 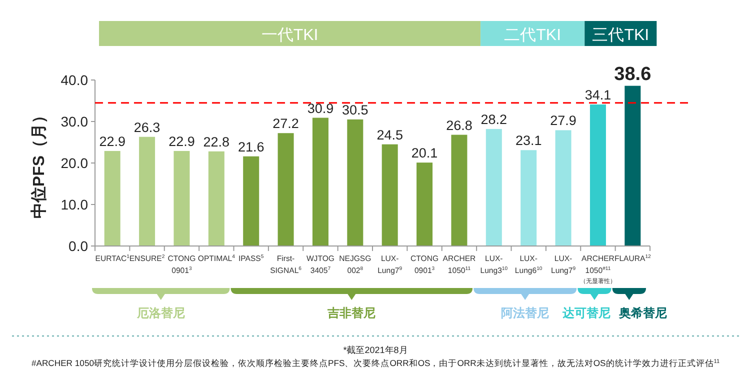 What do you see at coordinates (375, 363) in the screenshot?
I see `text: #ARCHER 1050研究统计学设计使用分层假设检验，依次顺序检验主要终点PFS、次要终点ORR和OS，由于ORR未达到统计显著性，故无法对OS的统计学效力进行正式评估$^{11}$` at bounding box center [375, 363].